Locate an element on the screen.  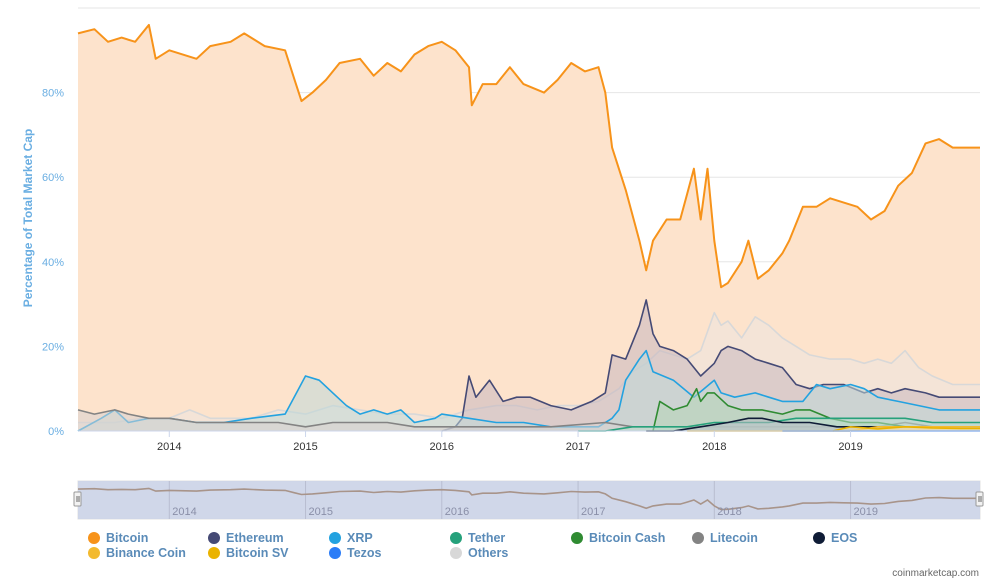
legend-label: Binance Coin is located at coordinates (146, 553).